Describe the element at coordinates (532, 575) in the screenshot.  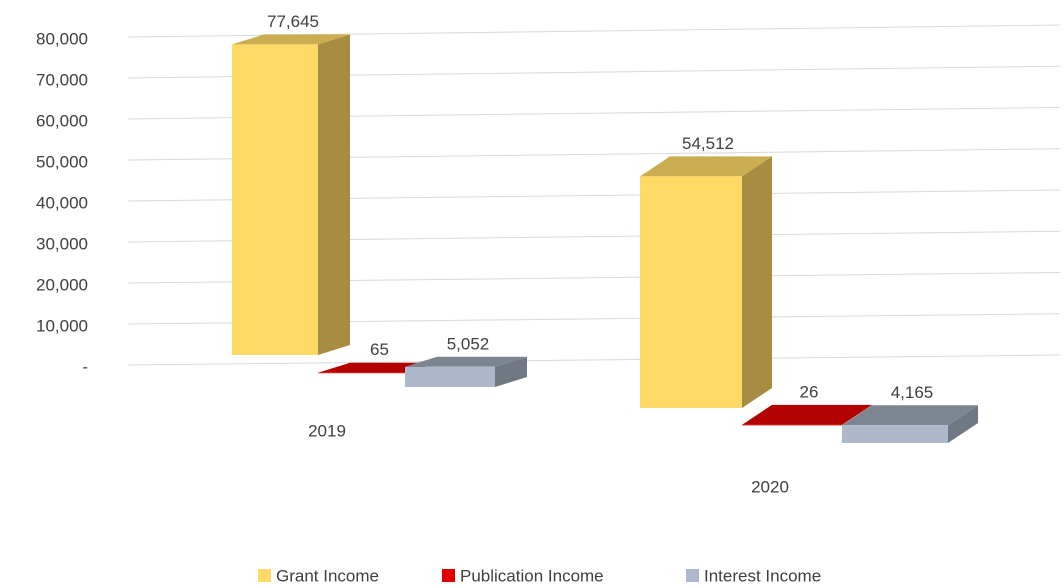
I see `legend-label: Publication Income` at that location.